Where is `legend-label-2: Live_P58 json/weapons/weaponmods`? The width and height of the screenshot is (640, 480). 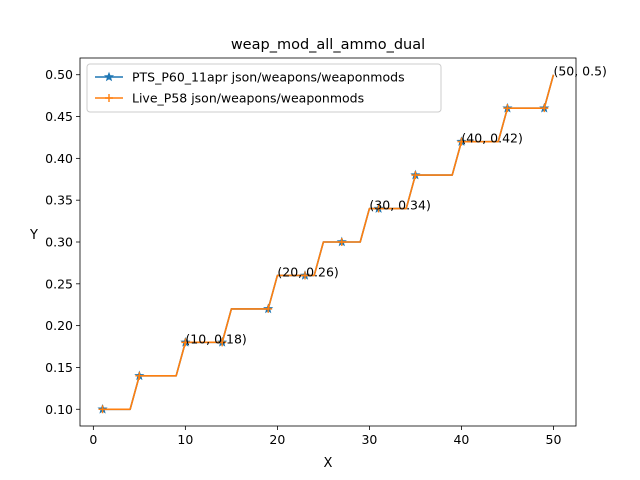 legend-label-2: Live_P58 json/weapons/weaponmods is located at coordinates (248, 98).